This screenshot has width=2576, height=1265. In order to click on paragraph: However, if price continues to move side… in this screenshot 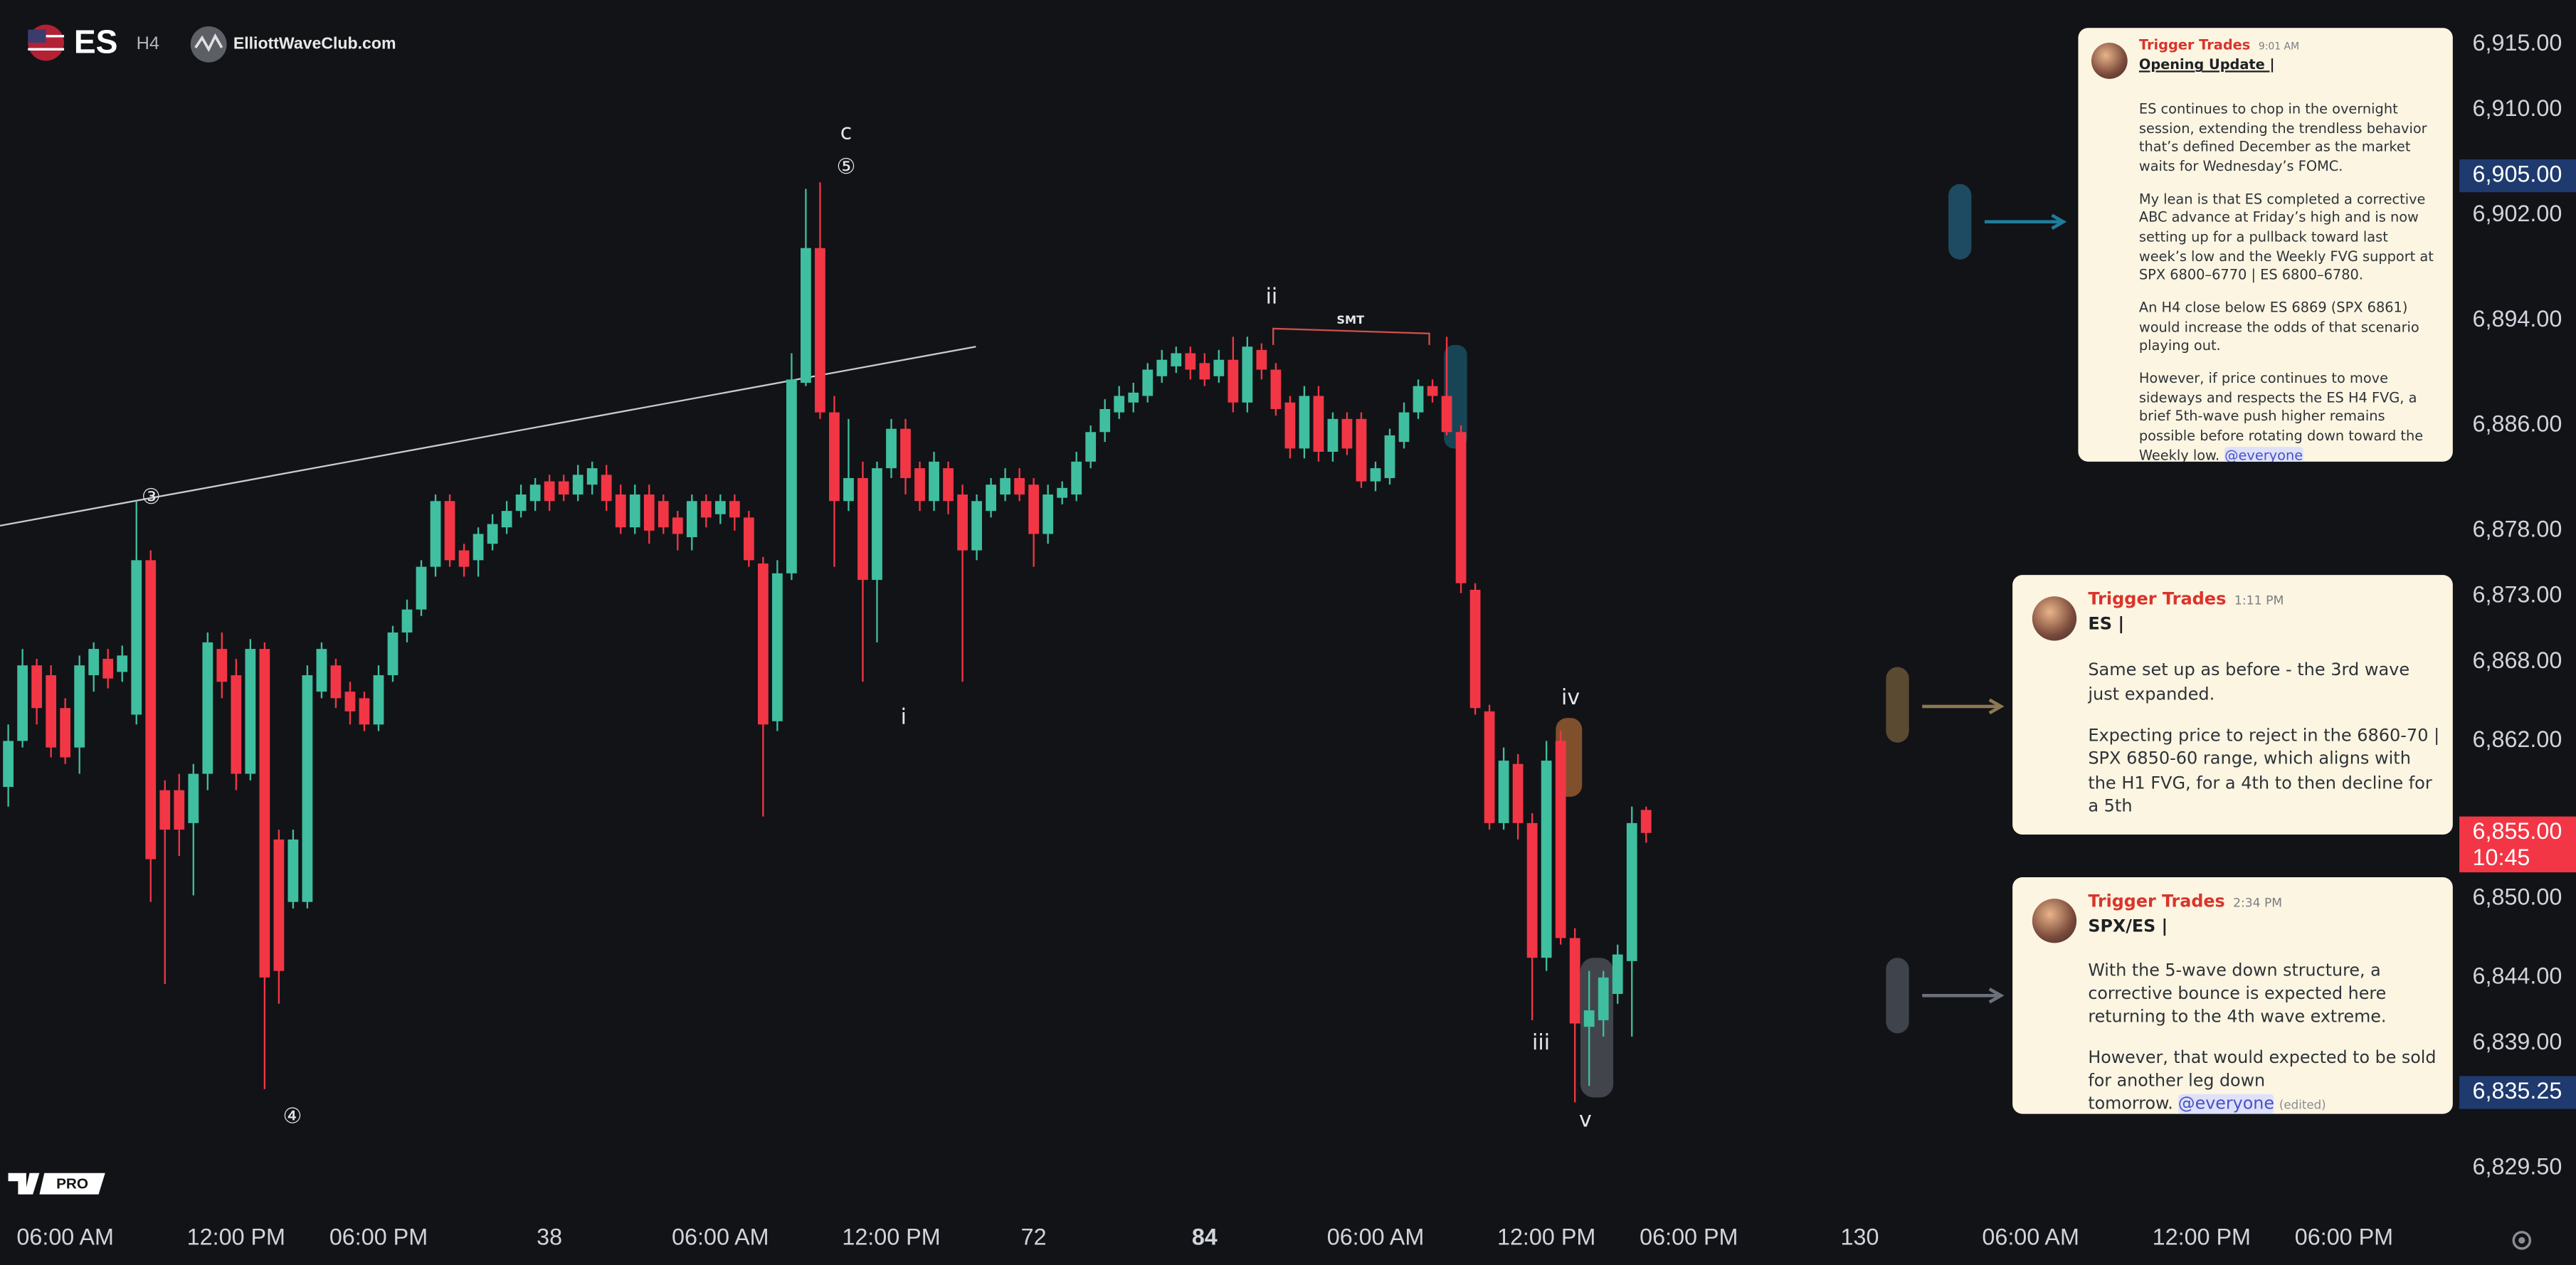, I will do `click(2287, 416)`.